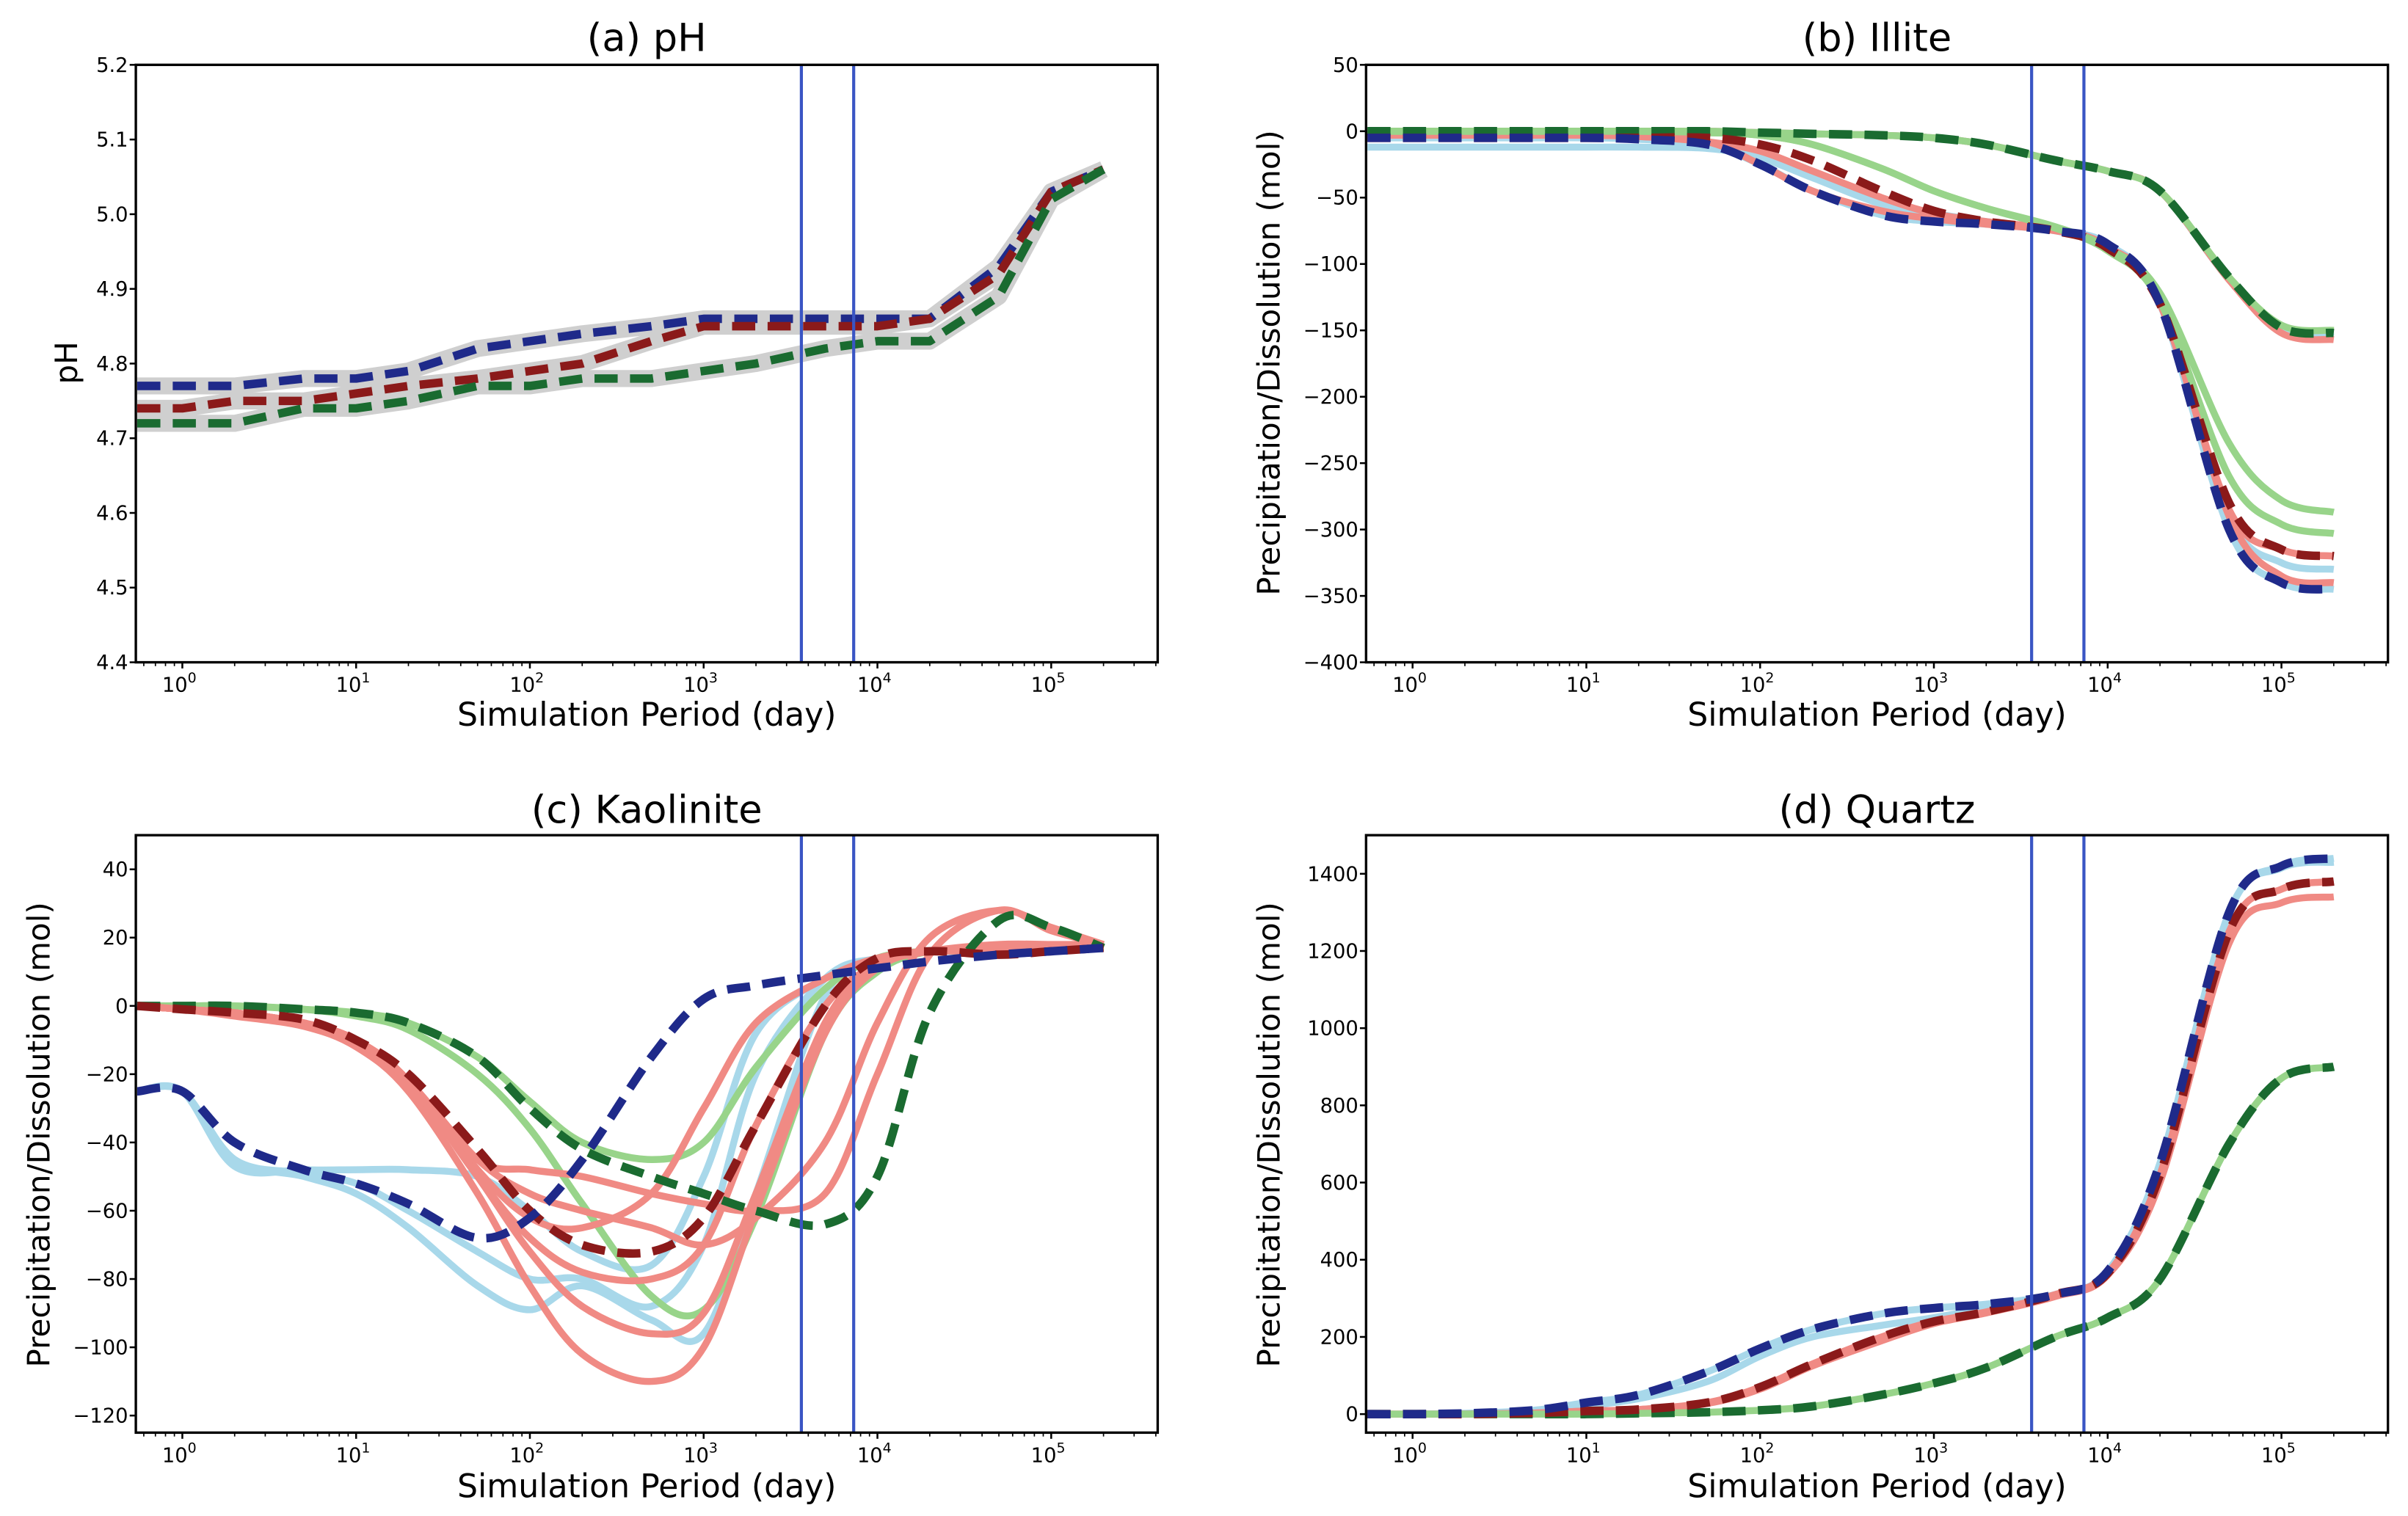  What do you see at coordinates (112, 663) in the screenshot?
I see `y-tick-label: 4.4` at bounding box center [112, 663].